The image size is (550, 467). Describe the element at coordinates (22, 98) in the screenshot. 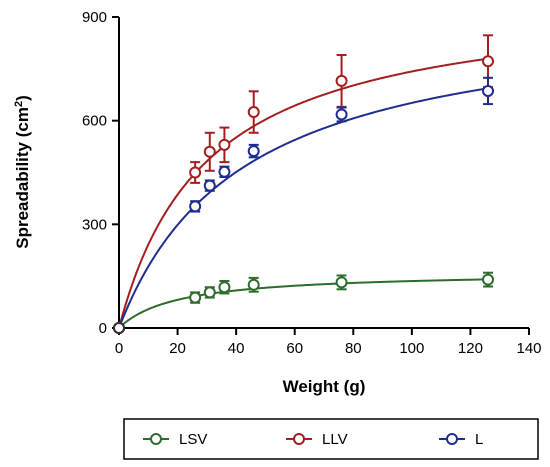

I see `y-axis-title-close: )` at that location.